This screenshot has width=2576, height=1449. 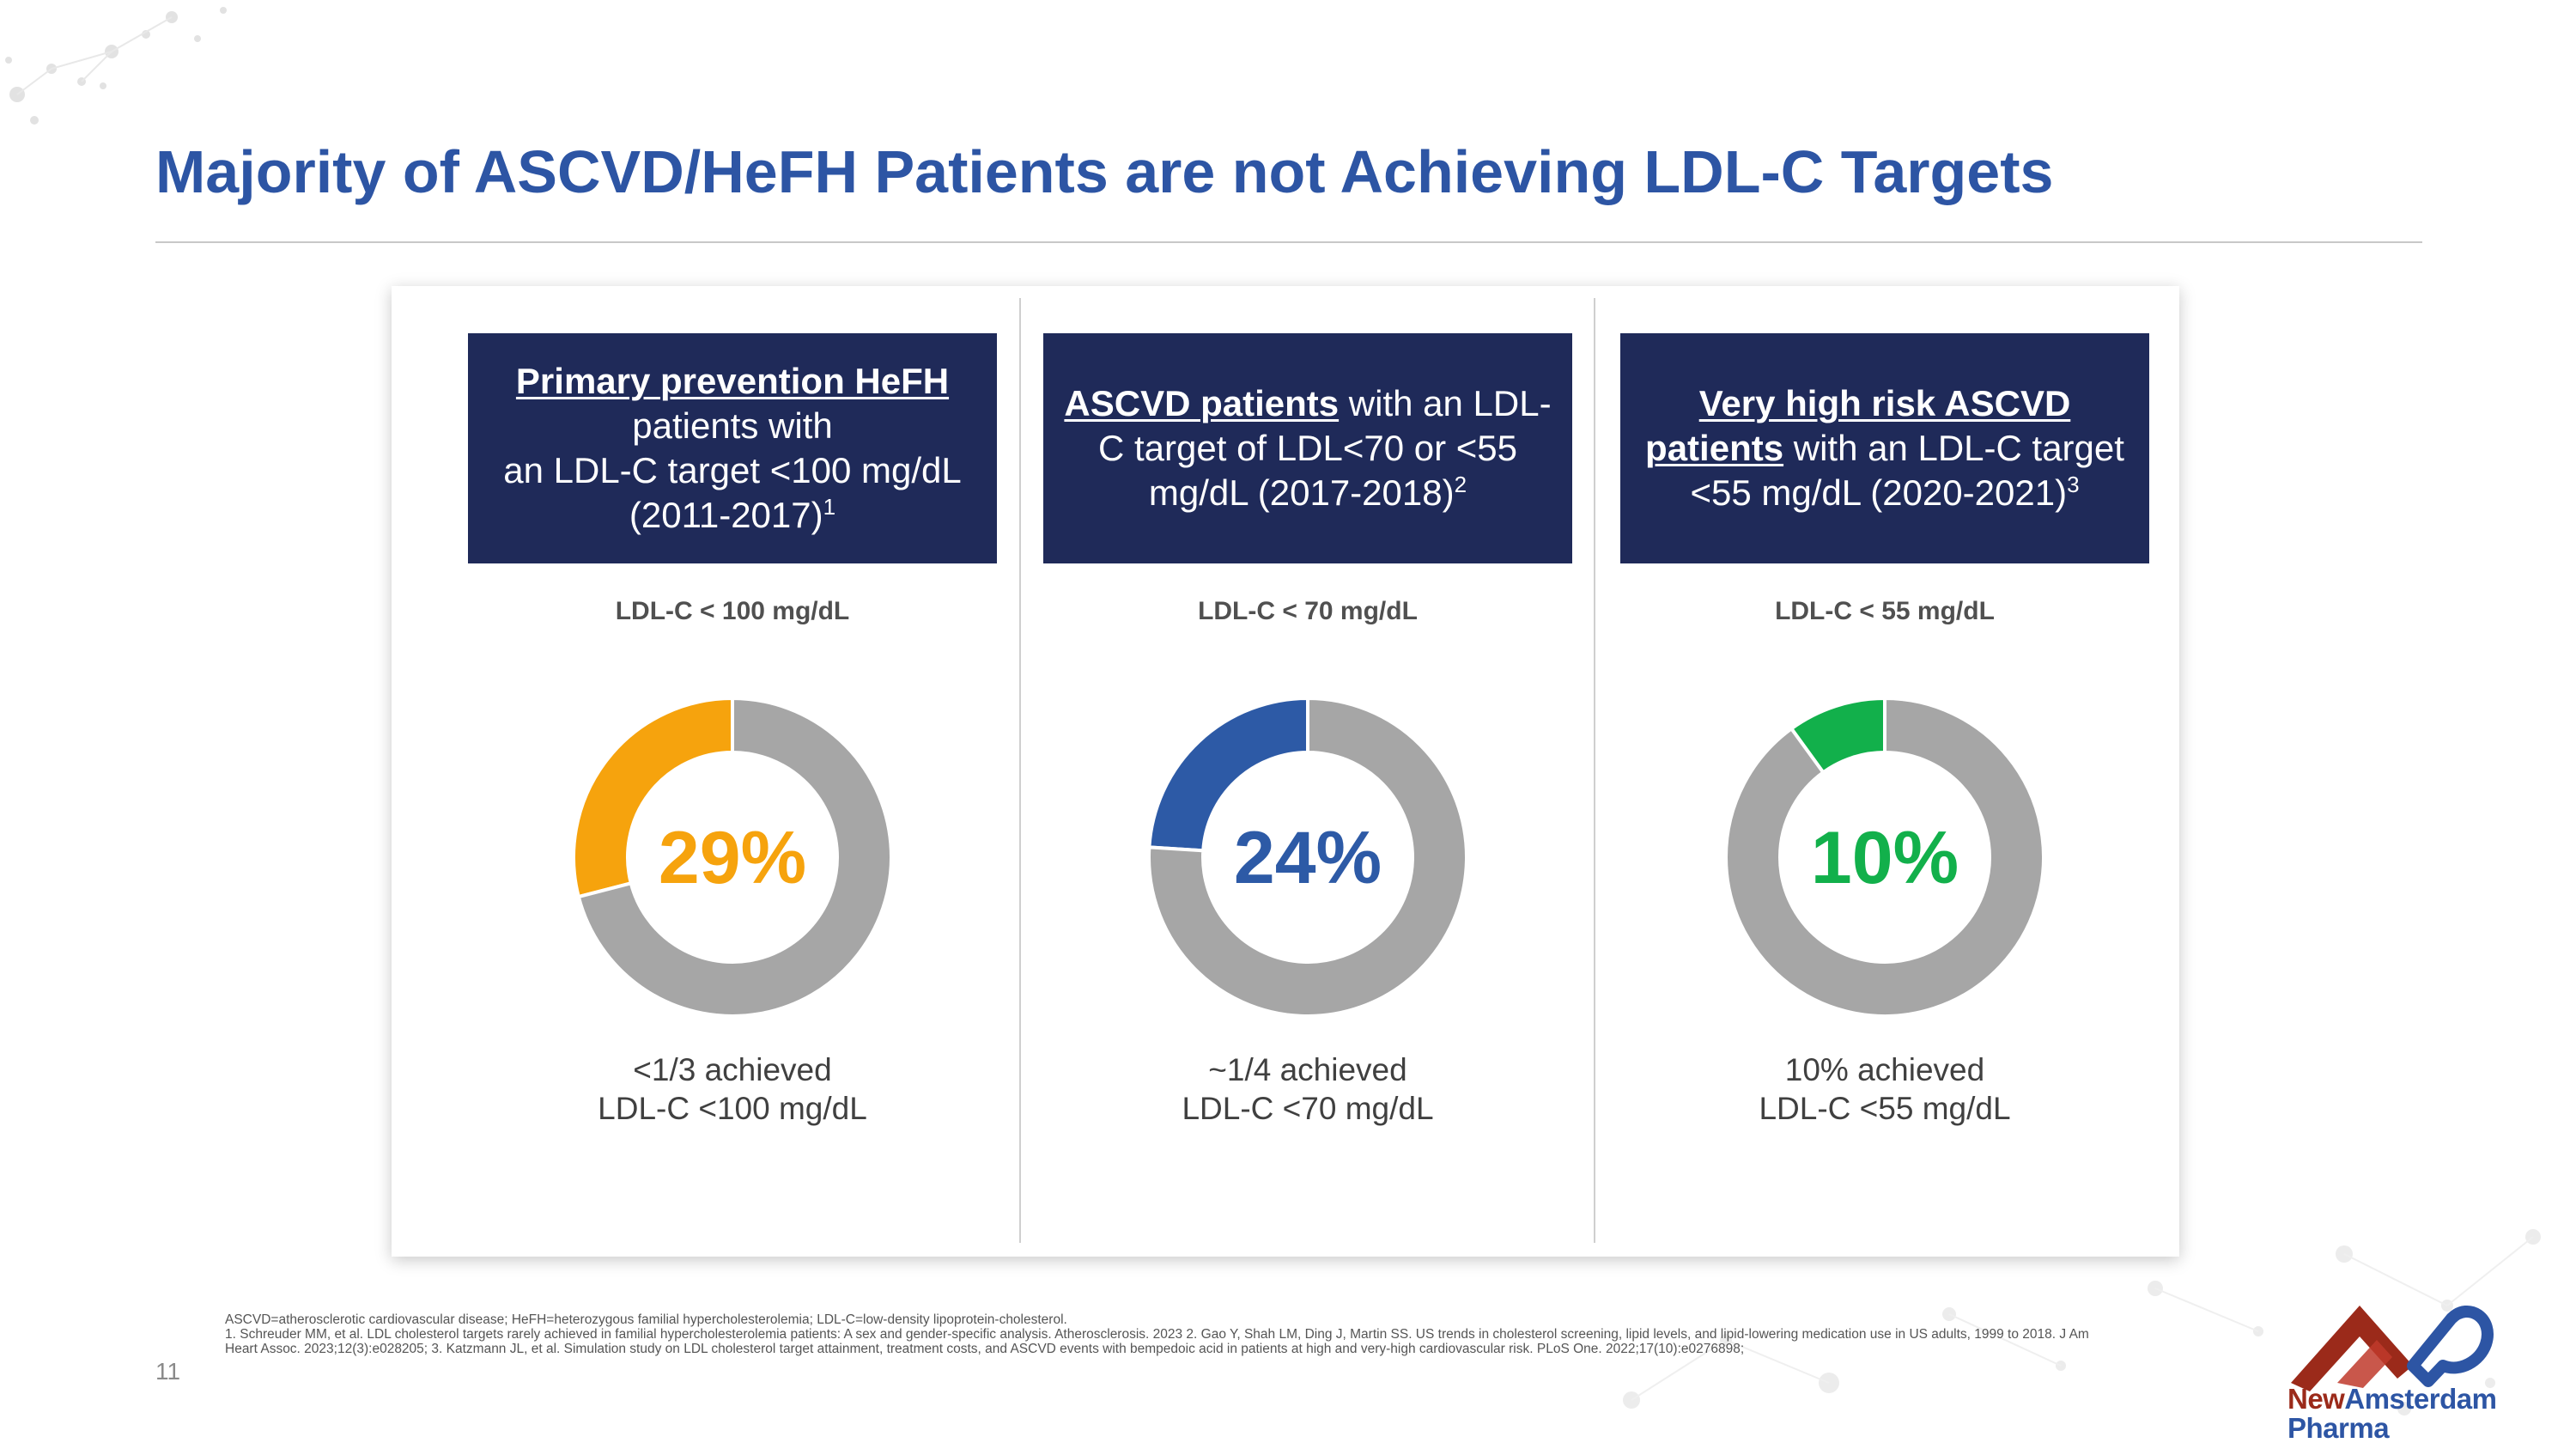 What do you see at coordinates (1308, 1089) in the screenshot?
I see `achievement-caption: ~1/4 achieved LDL-C <70 mg/dL` at bounding box center [1308, 1089].